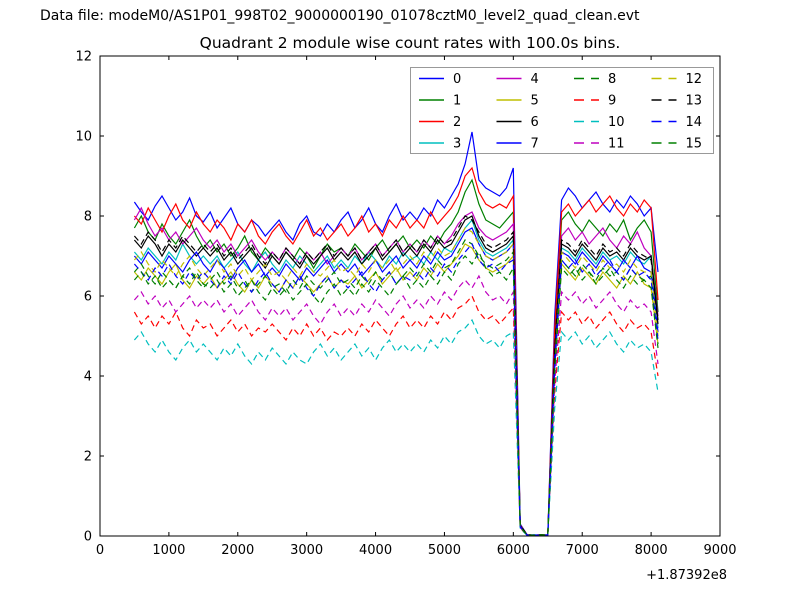 This screenshot has width=800, height=600. I want to click on legend-label: 6, so click(535, 122).